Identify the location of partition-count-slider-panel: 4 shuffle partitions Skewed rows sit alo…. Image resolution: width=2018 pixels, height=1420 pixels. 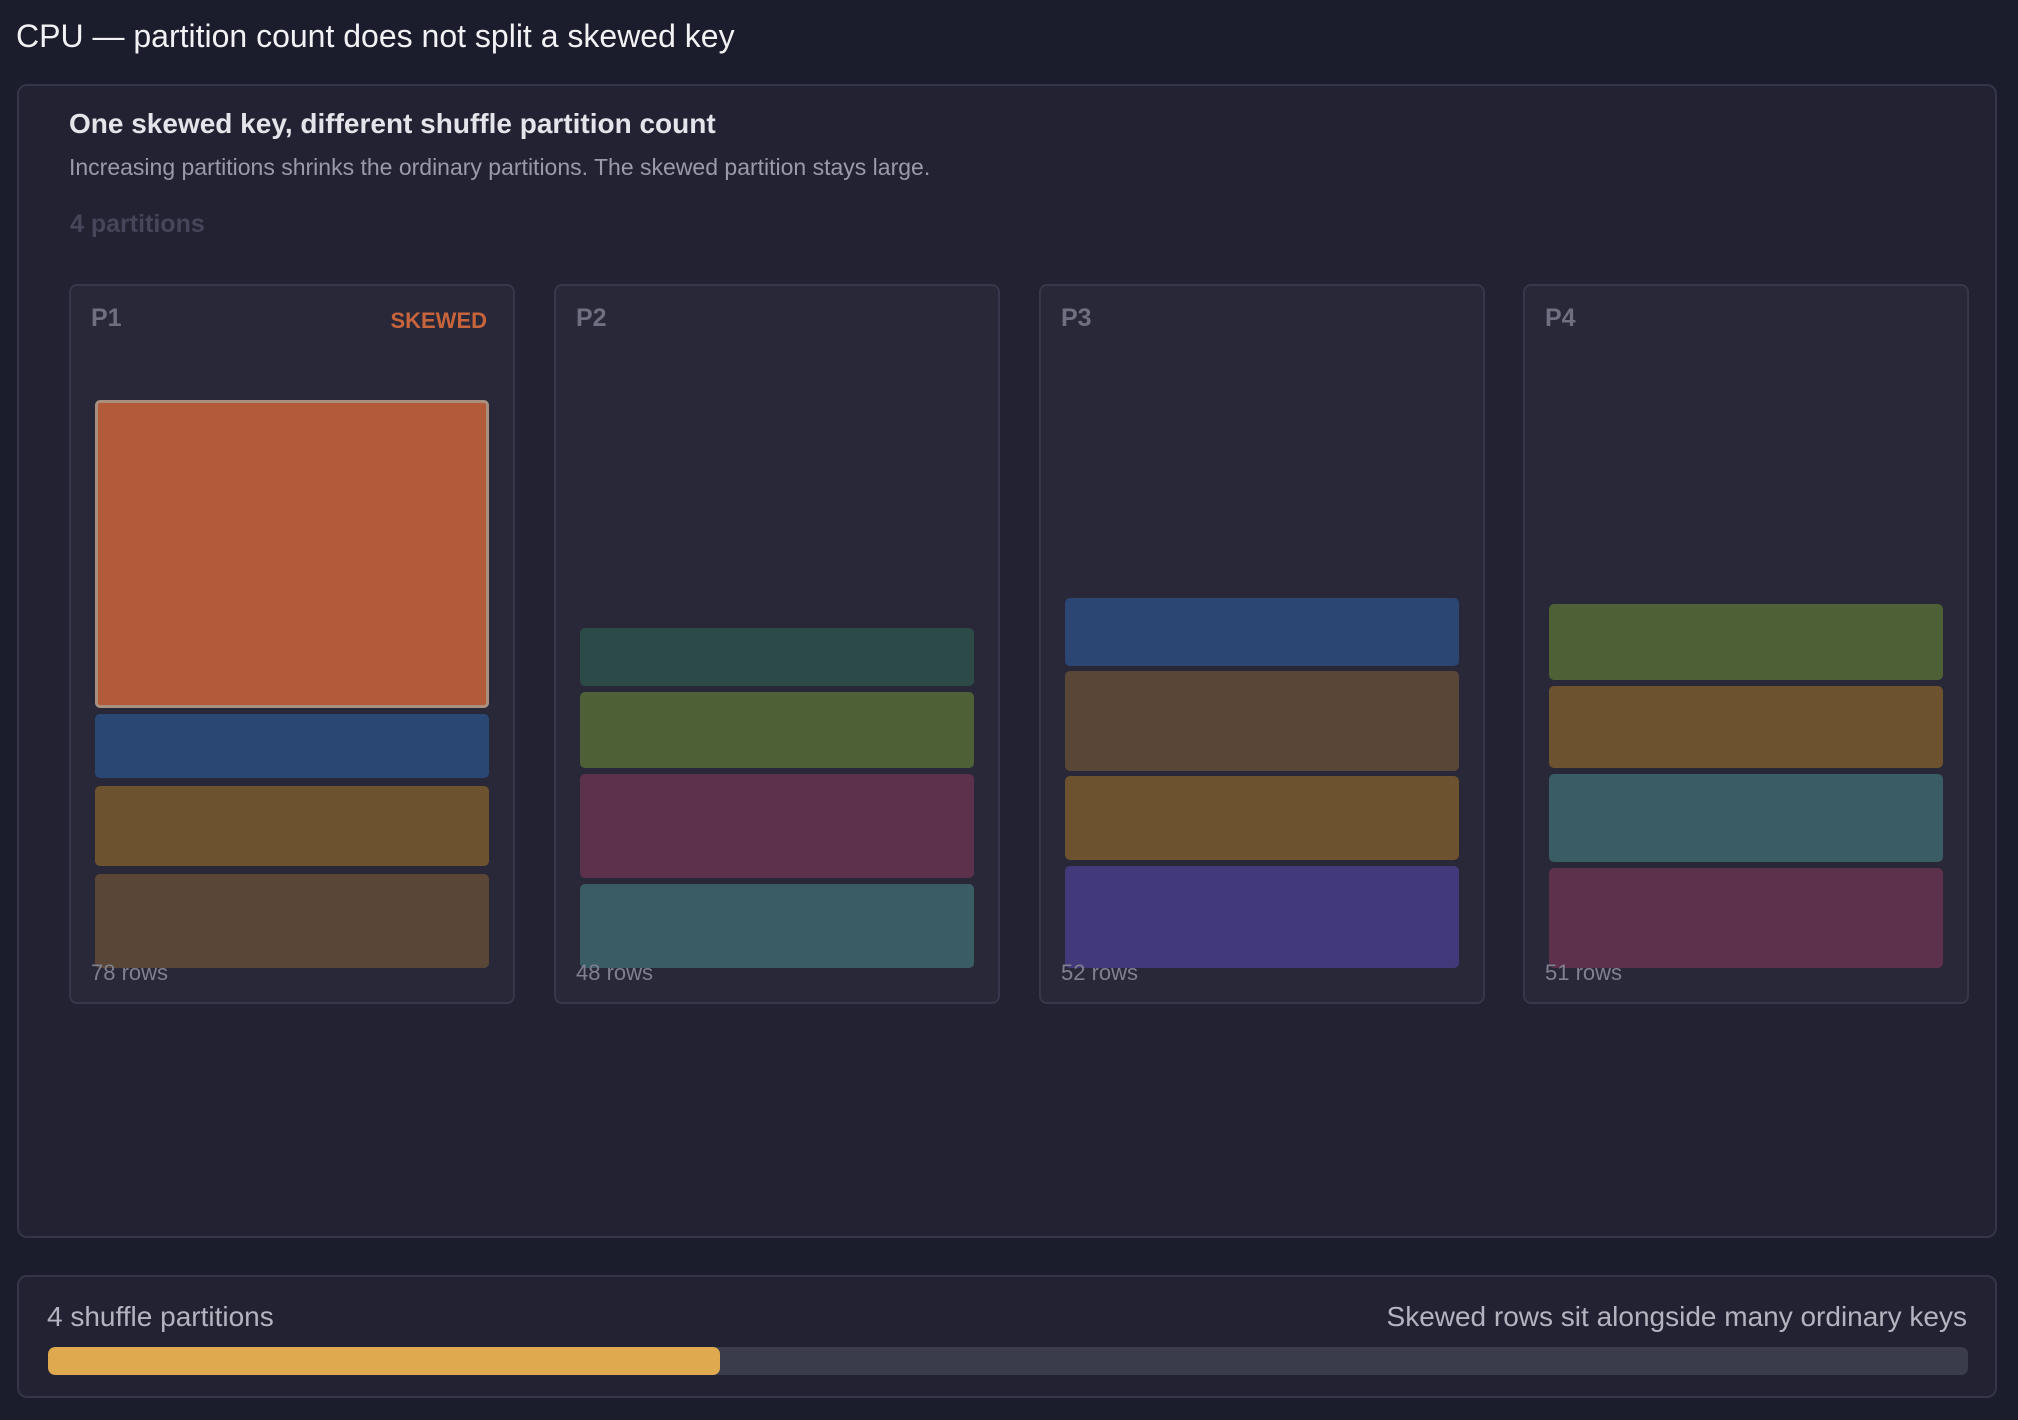
(1007, 1336).